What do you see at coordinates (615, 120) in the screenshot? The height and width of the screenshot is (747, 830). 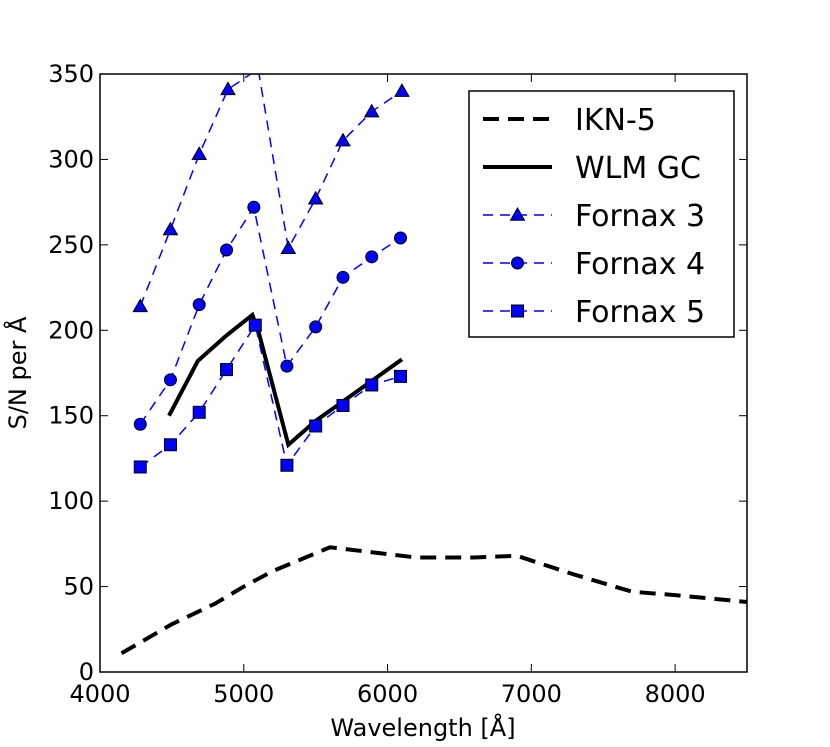 I see `legend-label-ikn-5: IKN-5` at bounding box center [615, 120].